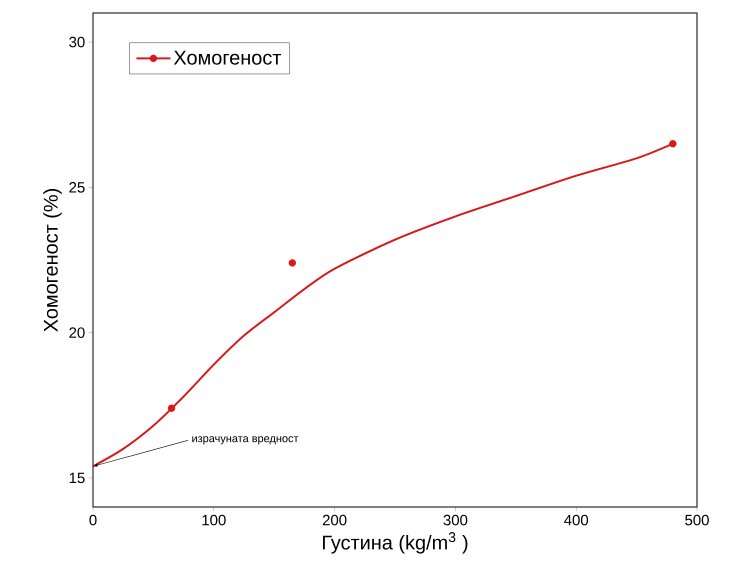 The image size is (732, 588). I want to click on x-tick-label: 100, so click(214, 520).